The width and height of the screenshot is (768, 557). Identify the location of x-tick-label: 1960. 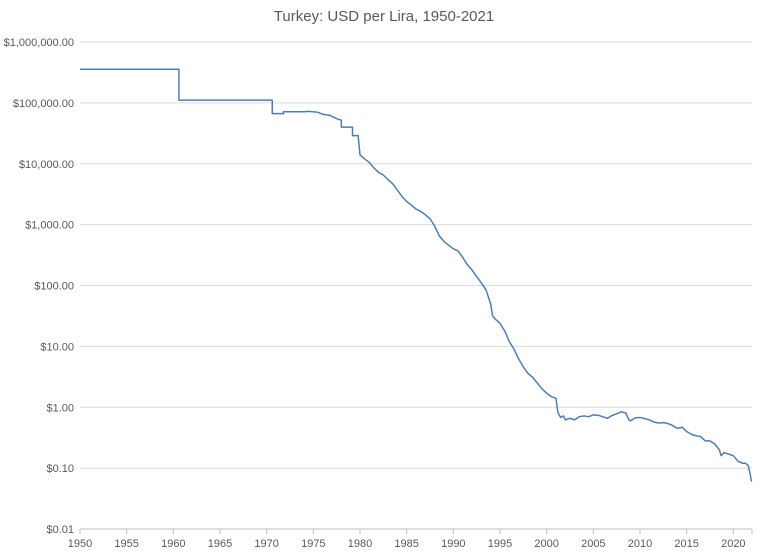
(173, 544).